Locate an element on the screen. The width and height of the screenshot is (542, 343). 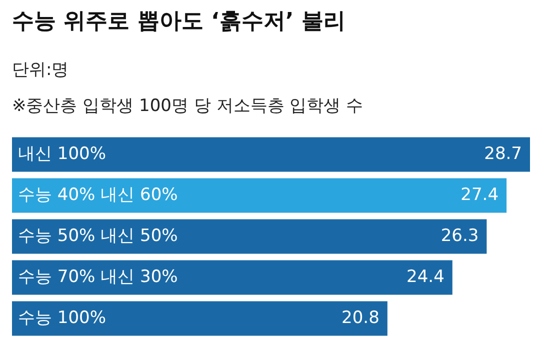
y-tick-label: 수능 40% 내신 60% is located at coordinates (98, 194).